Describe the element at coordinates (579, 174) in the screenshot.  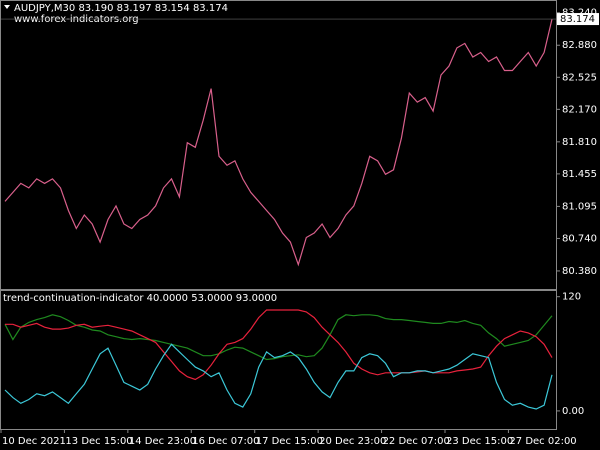
I see `y-tick-label: 81.455` at that location.